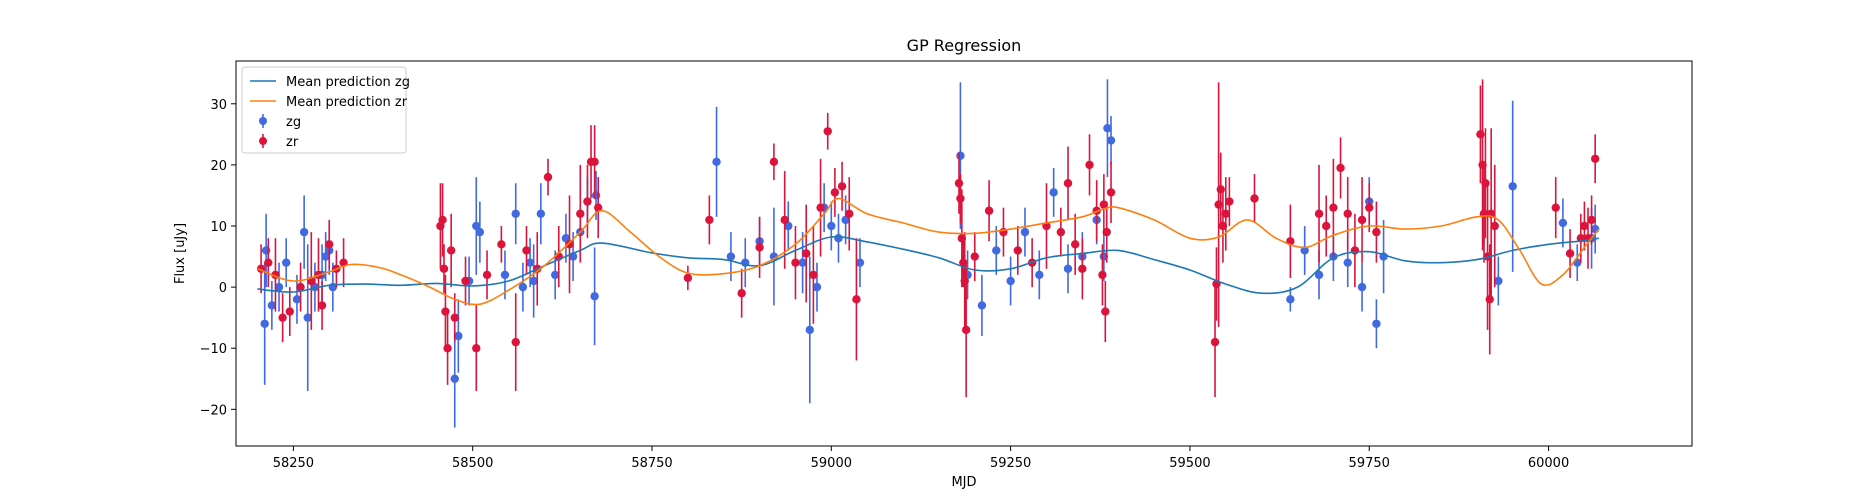 This screenshot has width=1875, height=500. Describe the element at coordinates (921, 458) in the screenshot. I see `x-axis-ticks: 58250 58500 58750 59000 59250 59500 59750 60000` at that location.